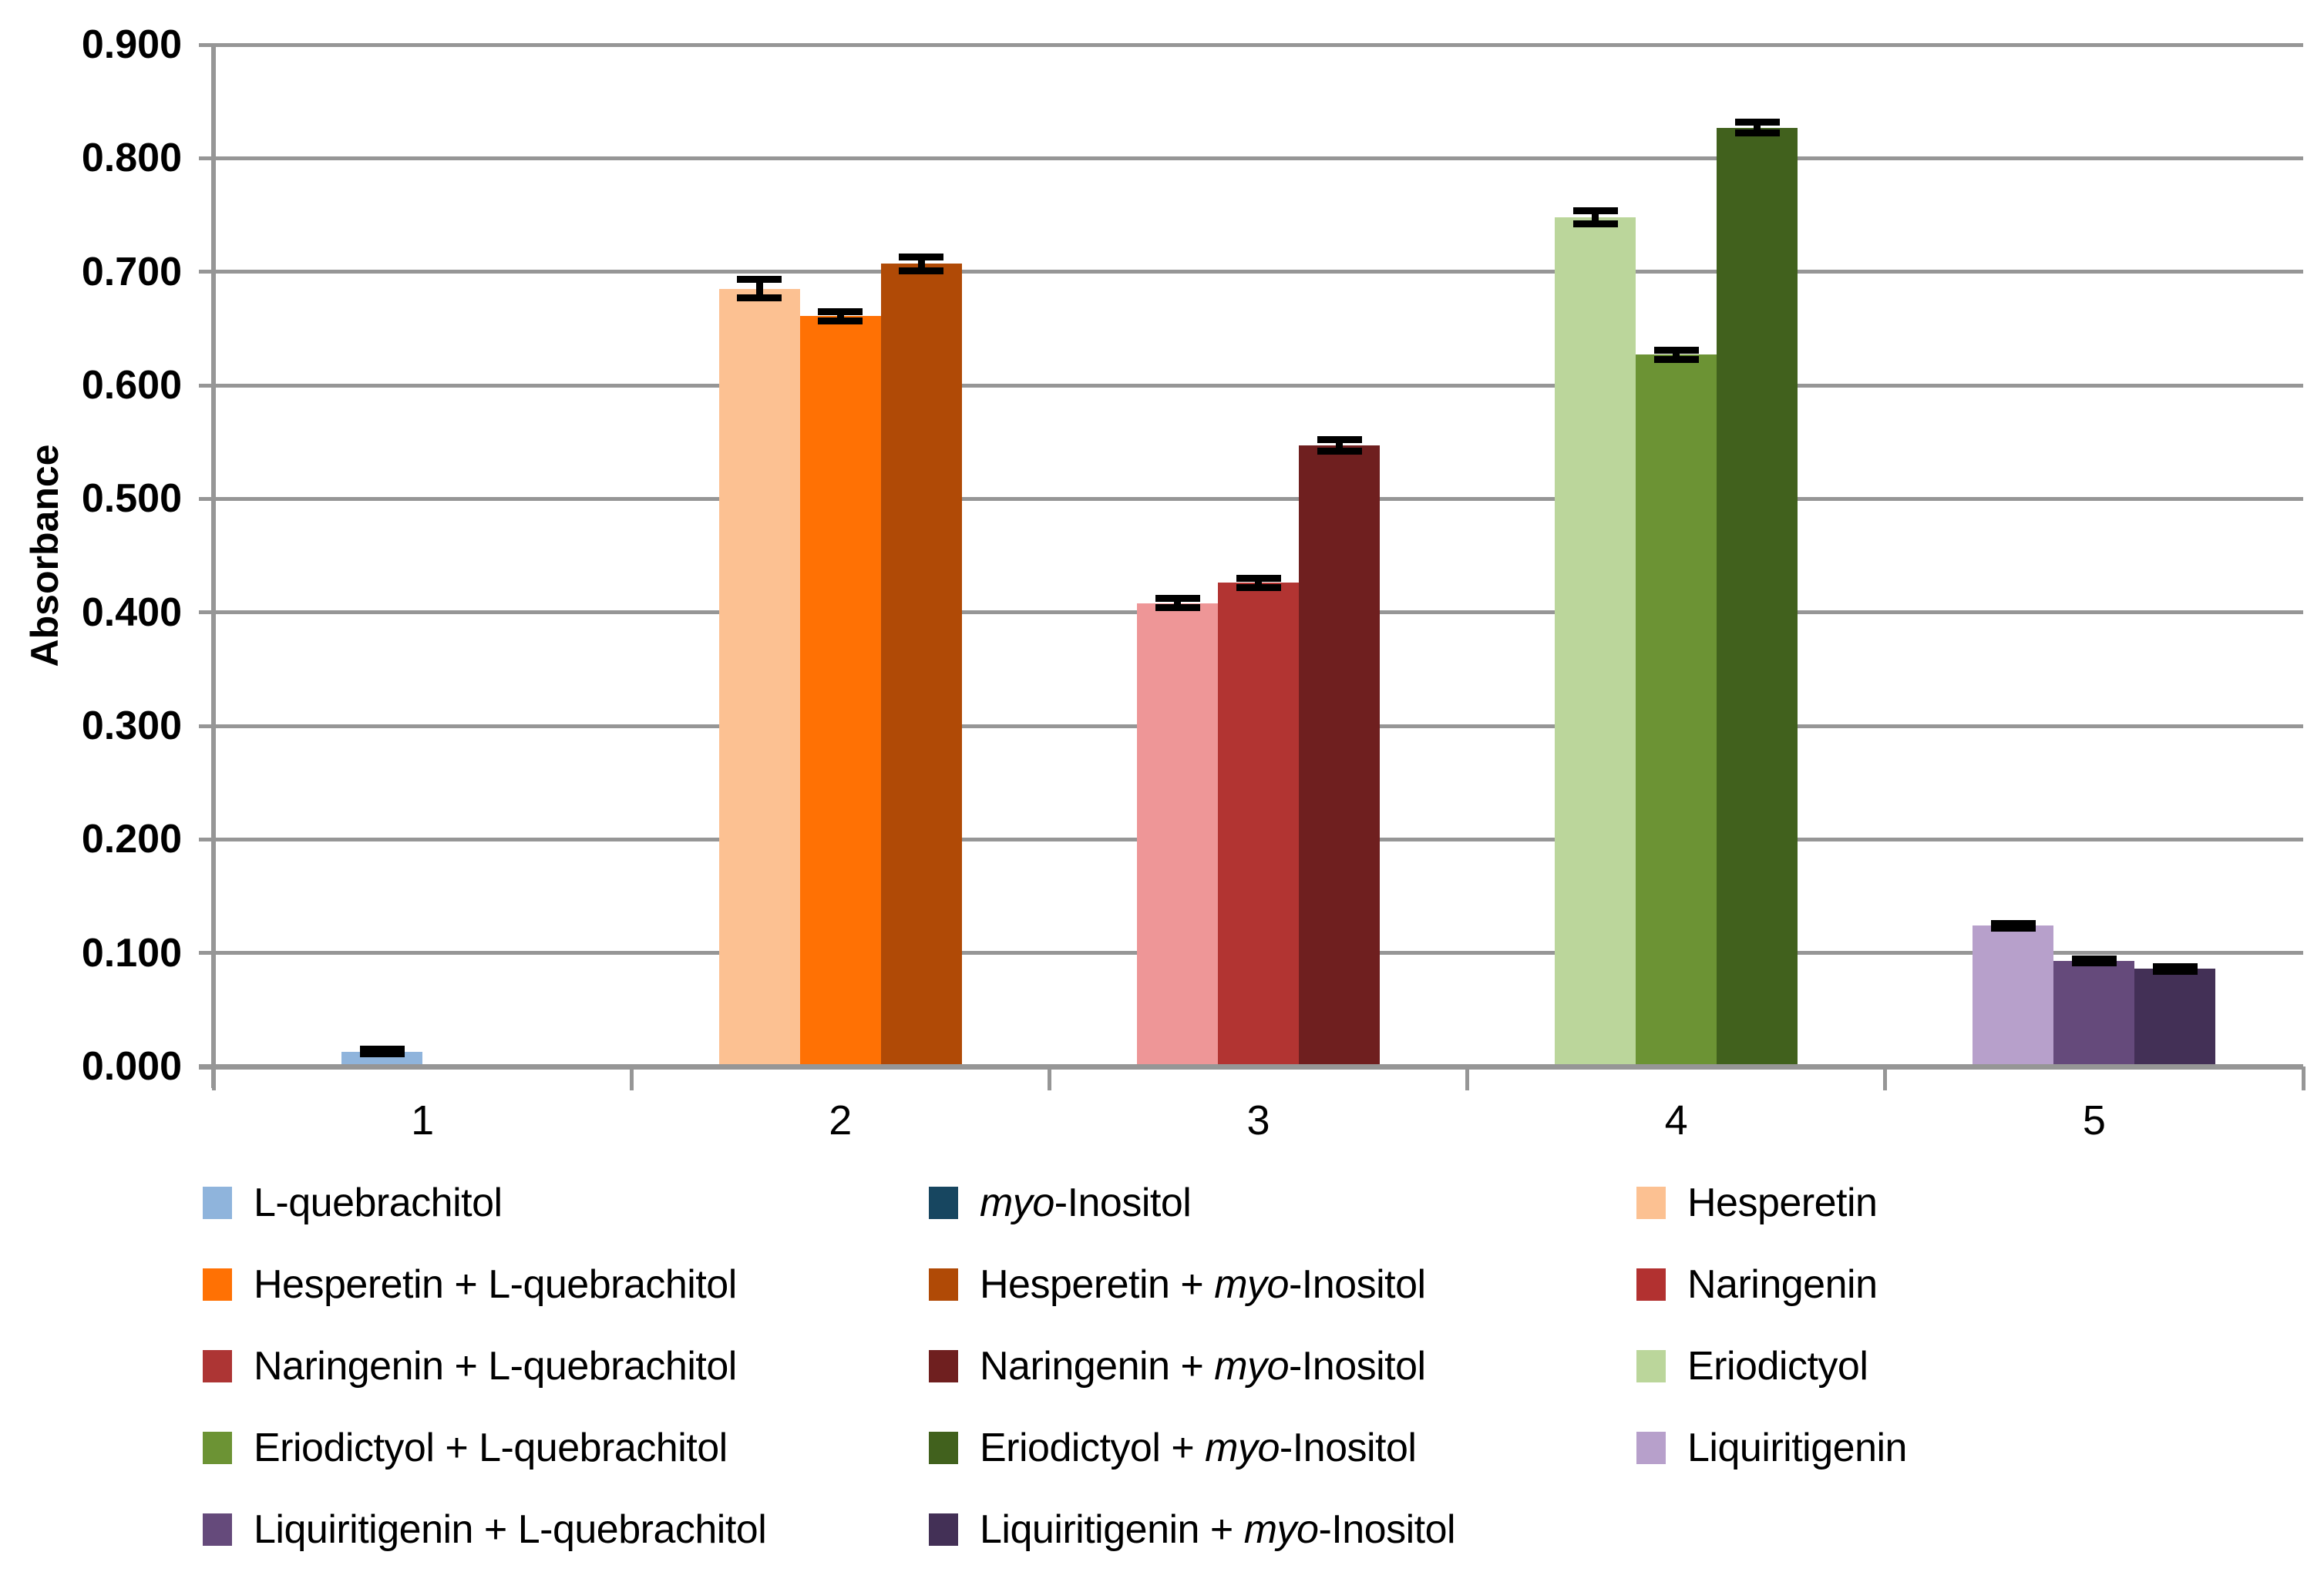  Describe the element at coordinates (2094, 1120) in the screenshot. I see `x-tick-label: 5` at that location.